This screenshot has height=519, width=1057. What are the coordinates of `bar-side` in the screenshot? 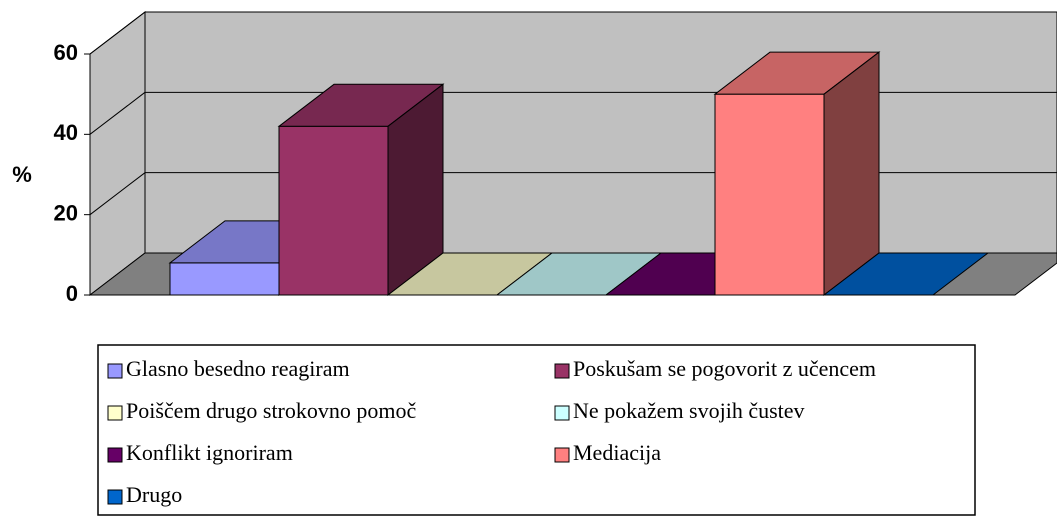 It's located at (851, 174).